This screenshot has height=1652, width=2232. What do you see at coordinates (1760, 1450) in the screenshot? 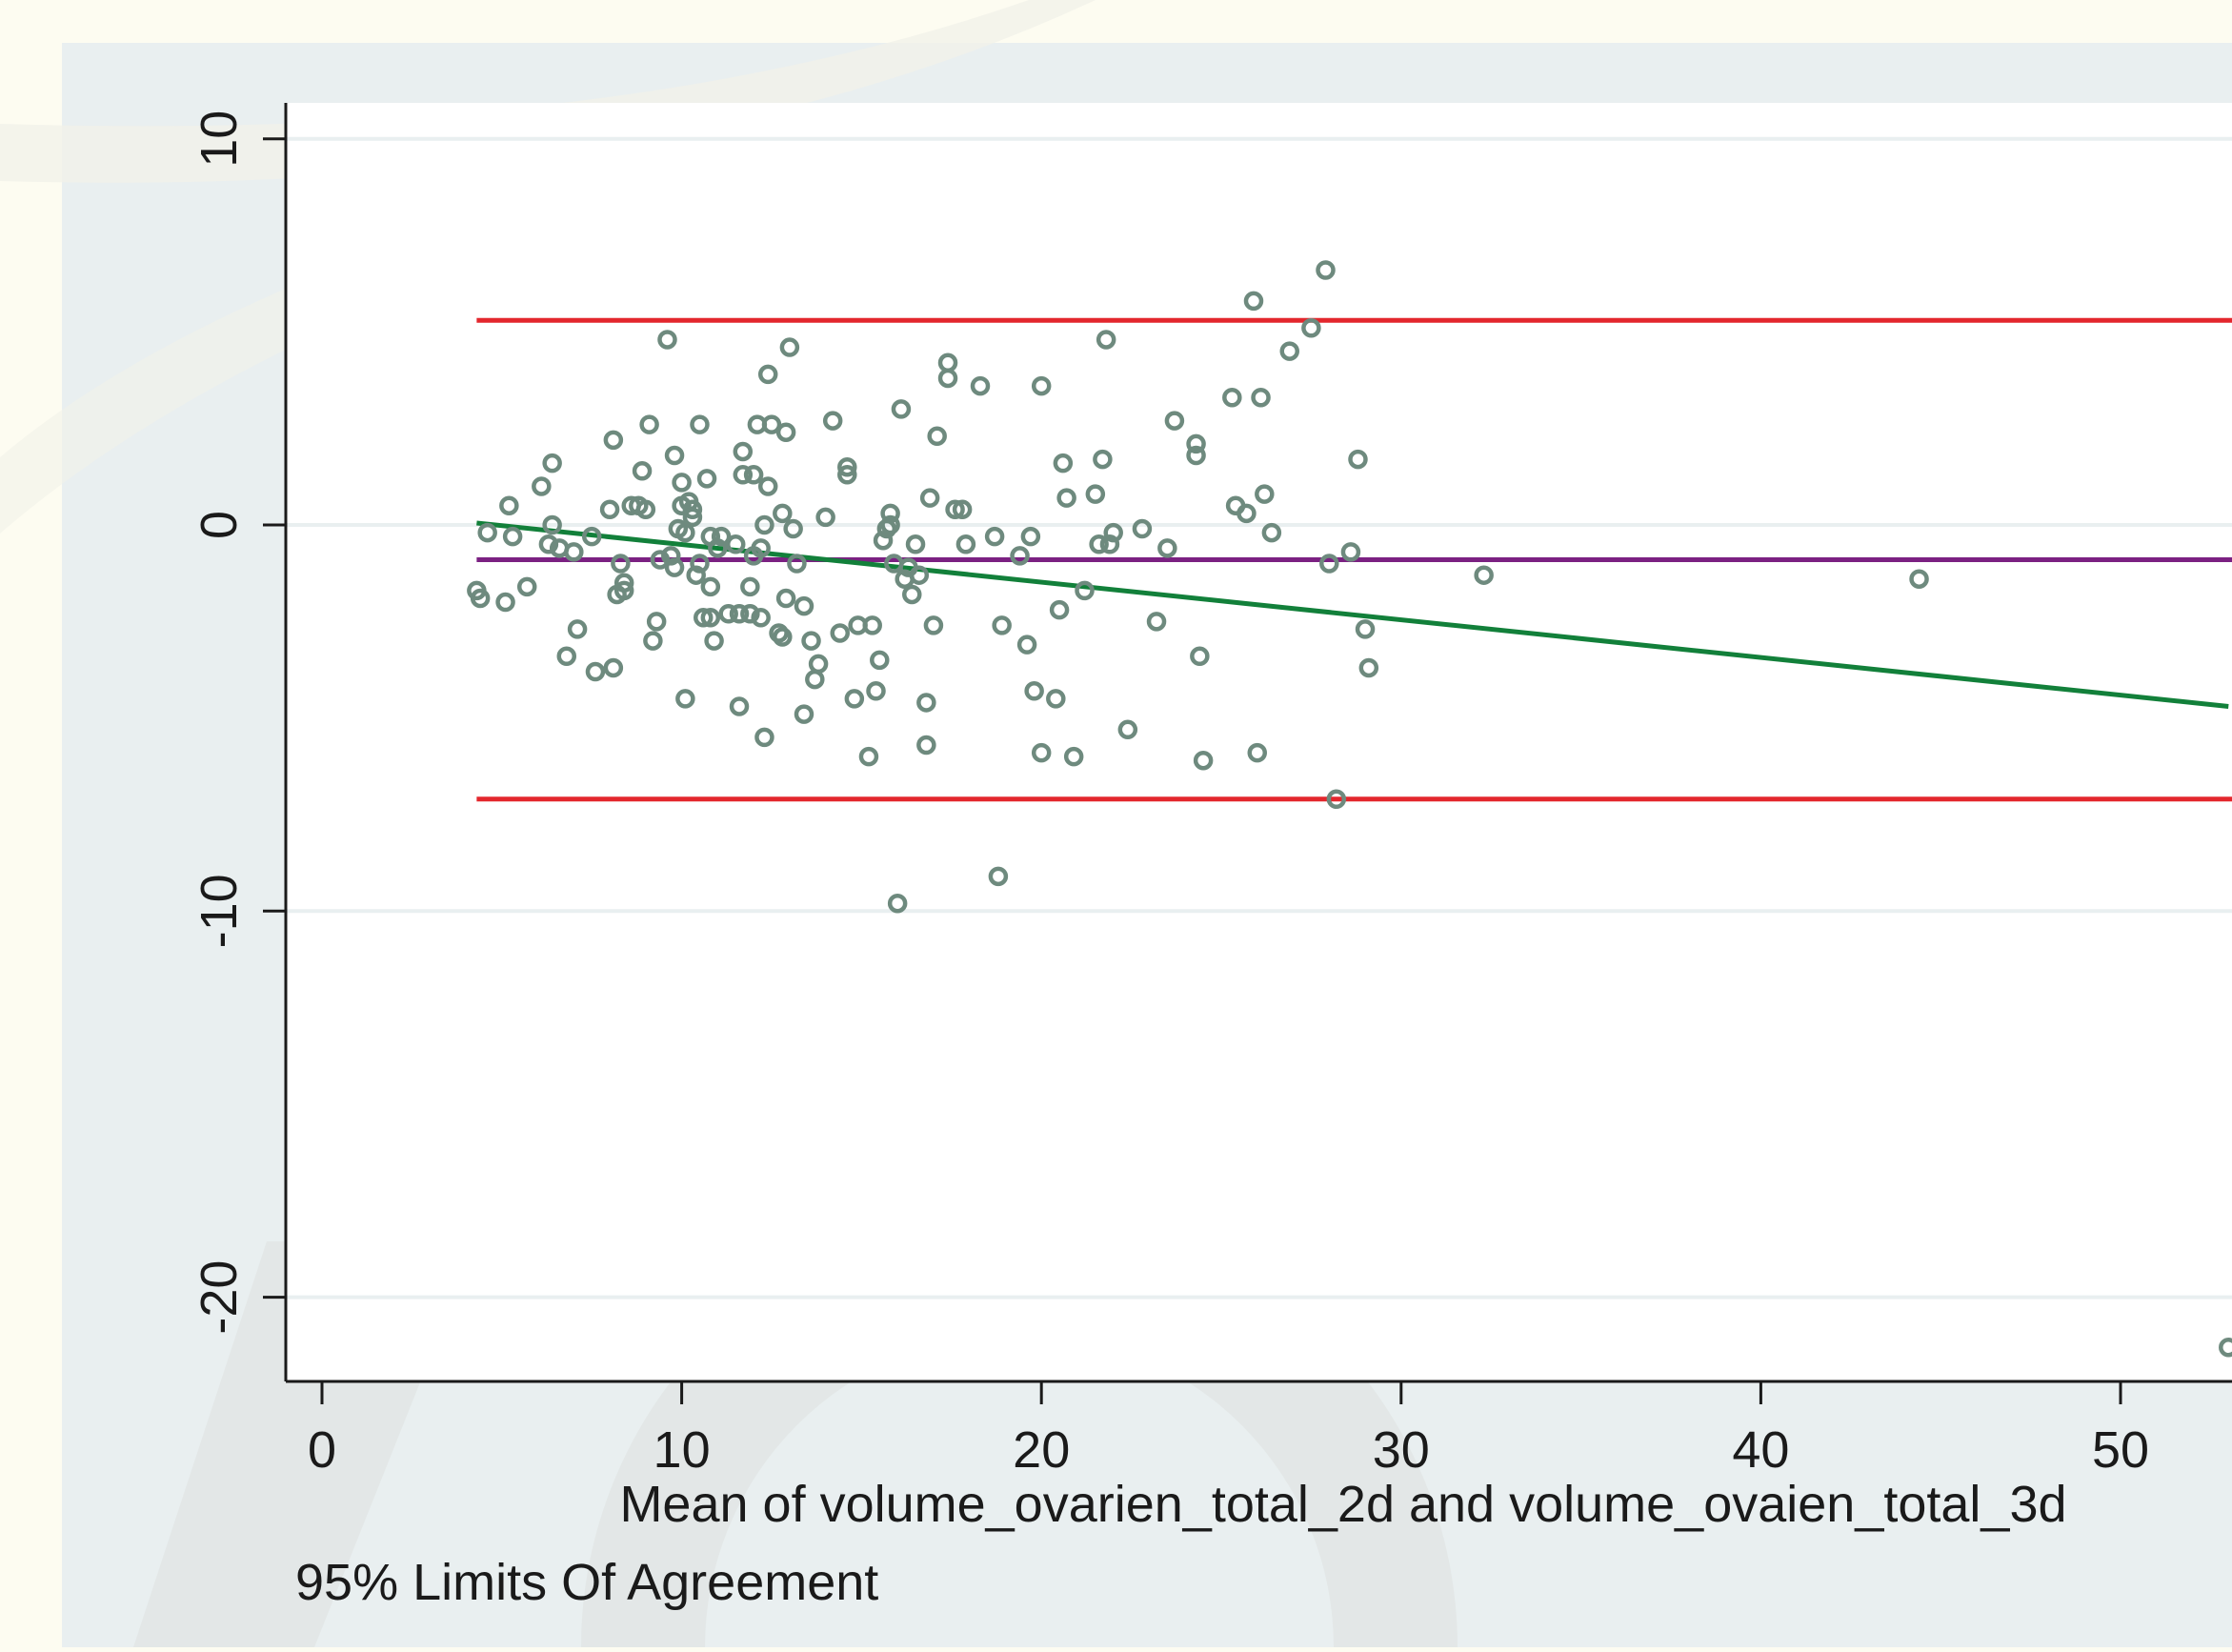
I see `x-tick-label: 40` at bounding box center [1760, 1450].